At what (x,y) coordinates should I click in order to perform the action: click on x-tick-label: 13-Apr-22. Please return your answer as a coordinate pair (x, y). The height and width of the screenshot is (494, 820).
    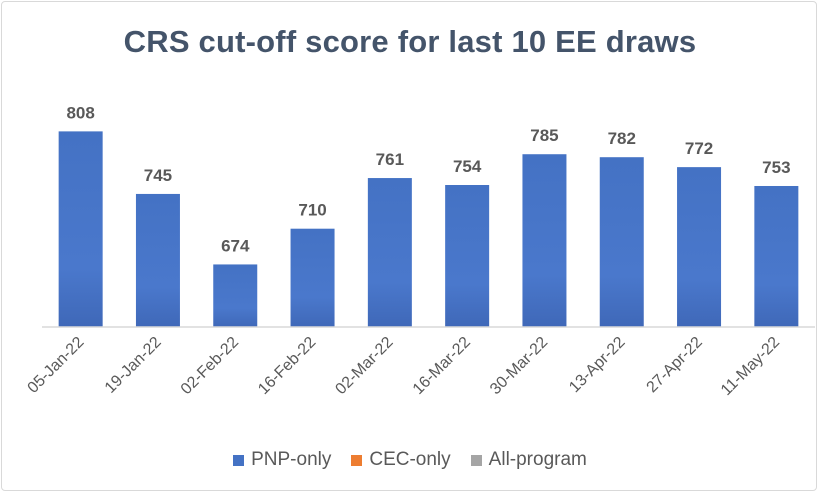
    Looking at the image, I should click on (597, 365).